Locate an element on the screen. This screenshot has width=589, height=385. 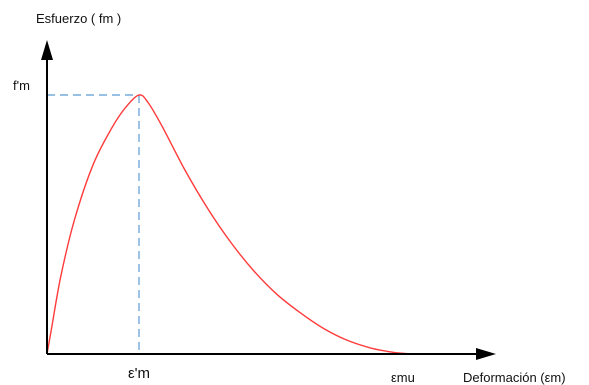
x-tick-label-ultimate-strain: εmu is located at coordinates (403, 377).